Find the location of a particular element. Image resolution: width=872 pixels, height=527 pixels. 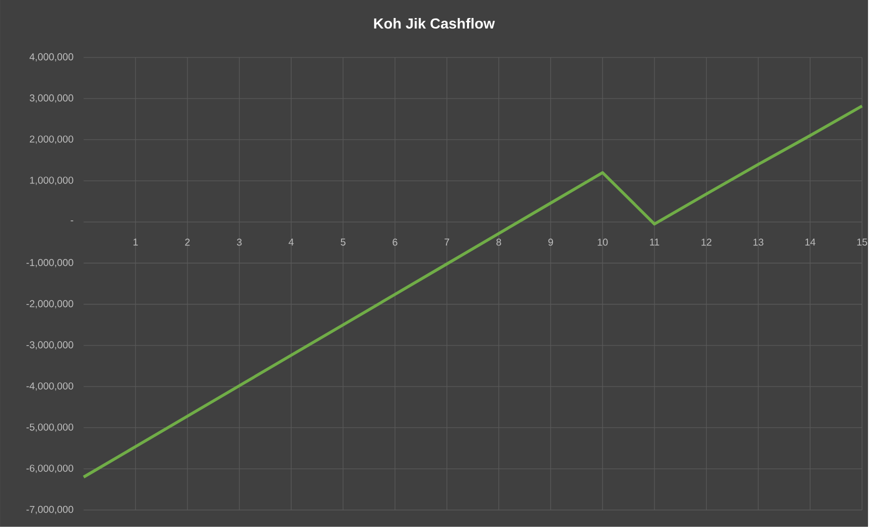

y-tick-label: 2,000,000 is located at coordinates (52, 140).